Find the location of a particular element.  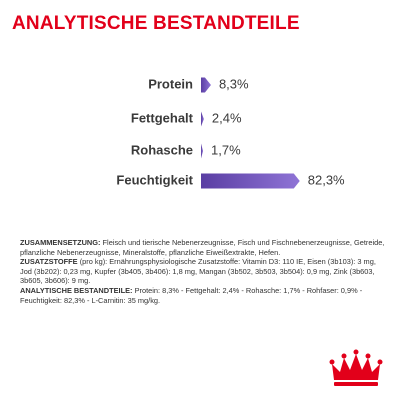

value-label: 1,7% is located at coordinates (226, 149).